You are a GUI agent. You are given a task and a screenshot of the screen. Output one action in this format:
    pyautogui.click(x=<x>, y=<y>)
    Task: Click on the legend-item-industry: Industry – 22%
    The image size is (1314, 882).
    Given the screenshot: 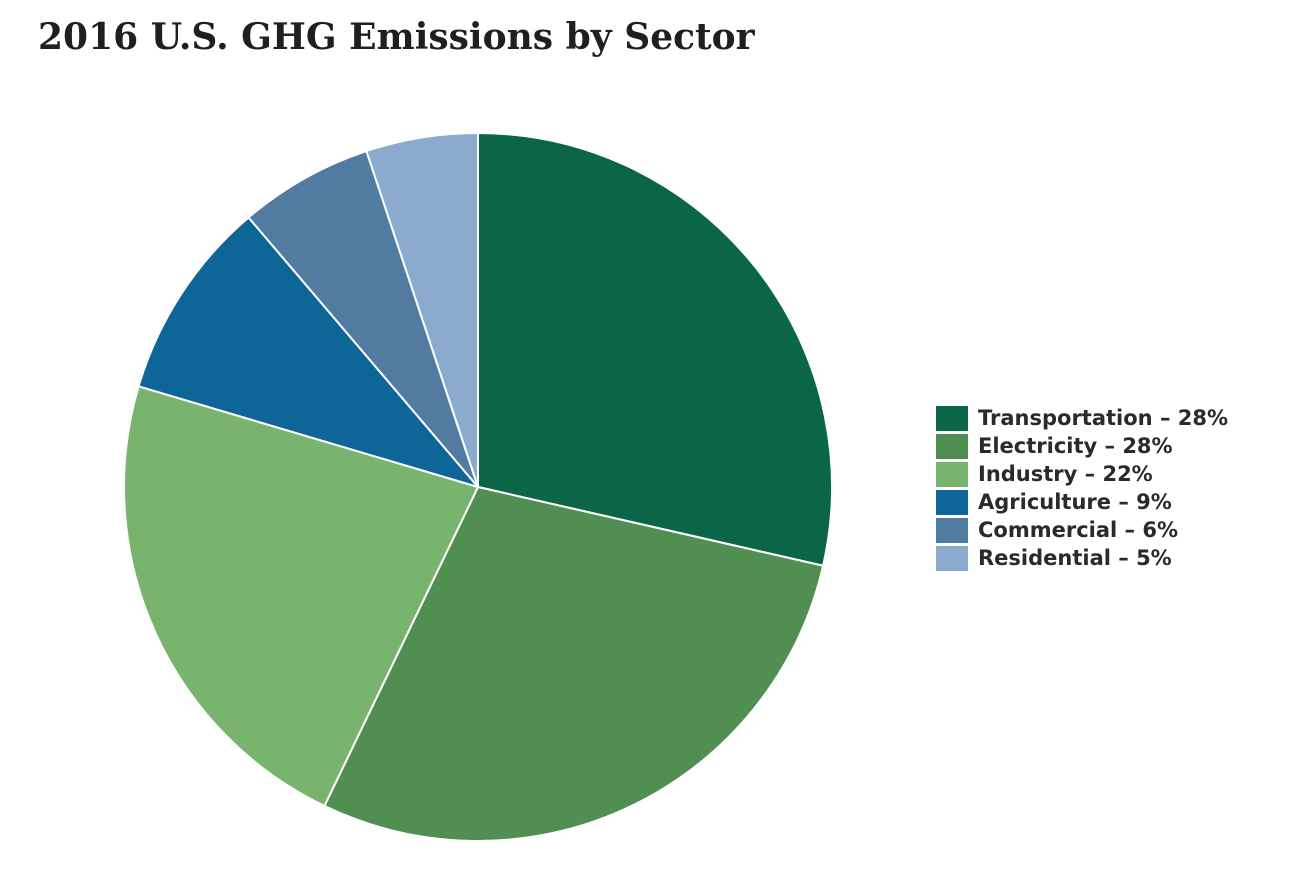 What is the action you would take?
    pyautogui.click(x=1082, y=474)
    